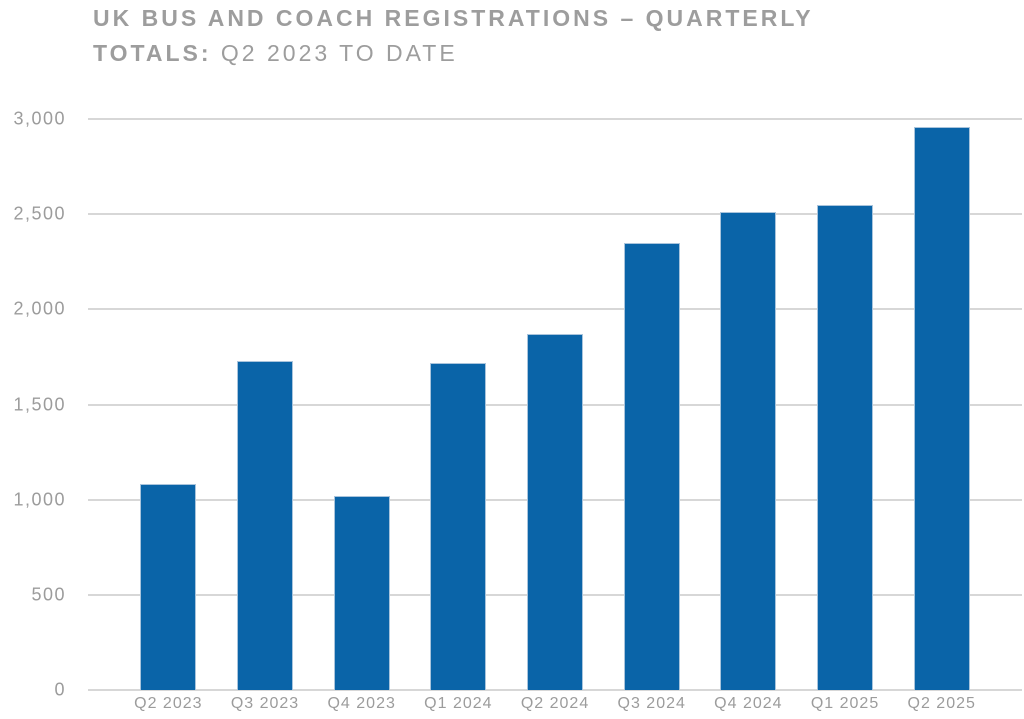 This screenshot has height=719, width=1024. I want to click on x-tick-label: Q4 2024, so click(748, 703).